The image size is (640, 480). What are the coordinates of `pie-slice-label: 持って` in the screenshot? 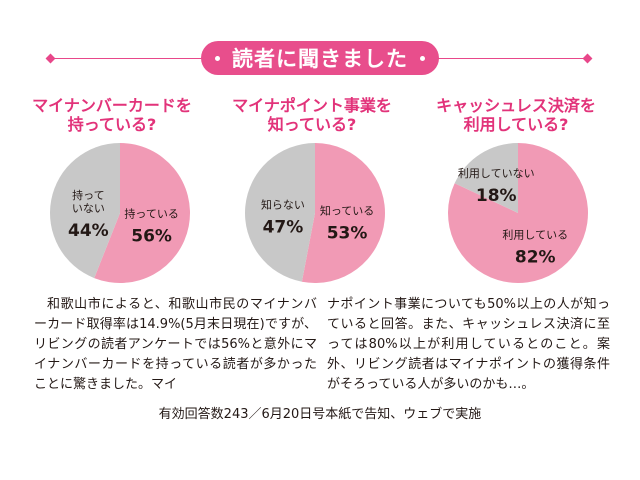 It's located at (88, 195).